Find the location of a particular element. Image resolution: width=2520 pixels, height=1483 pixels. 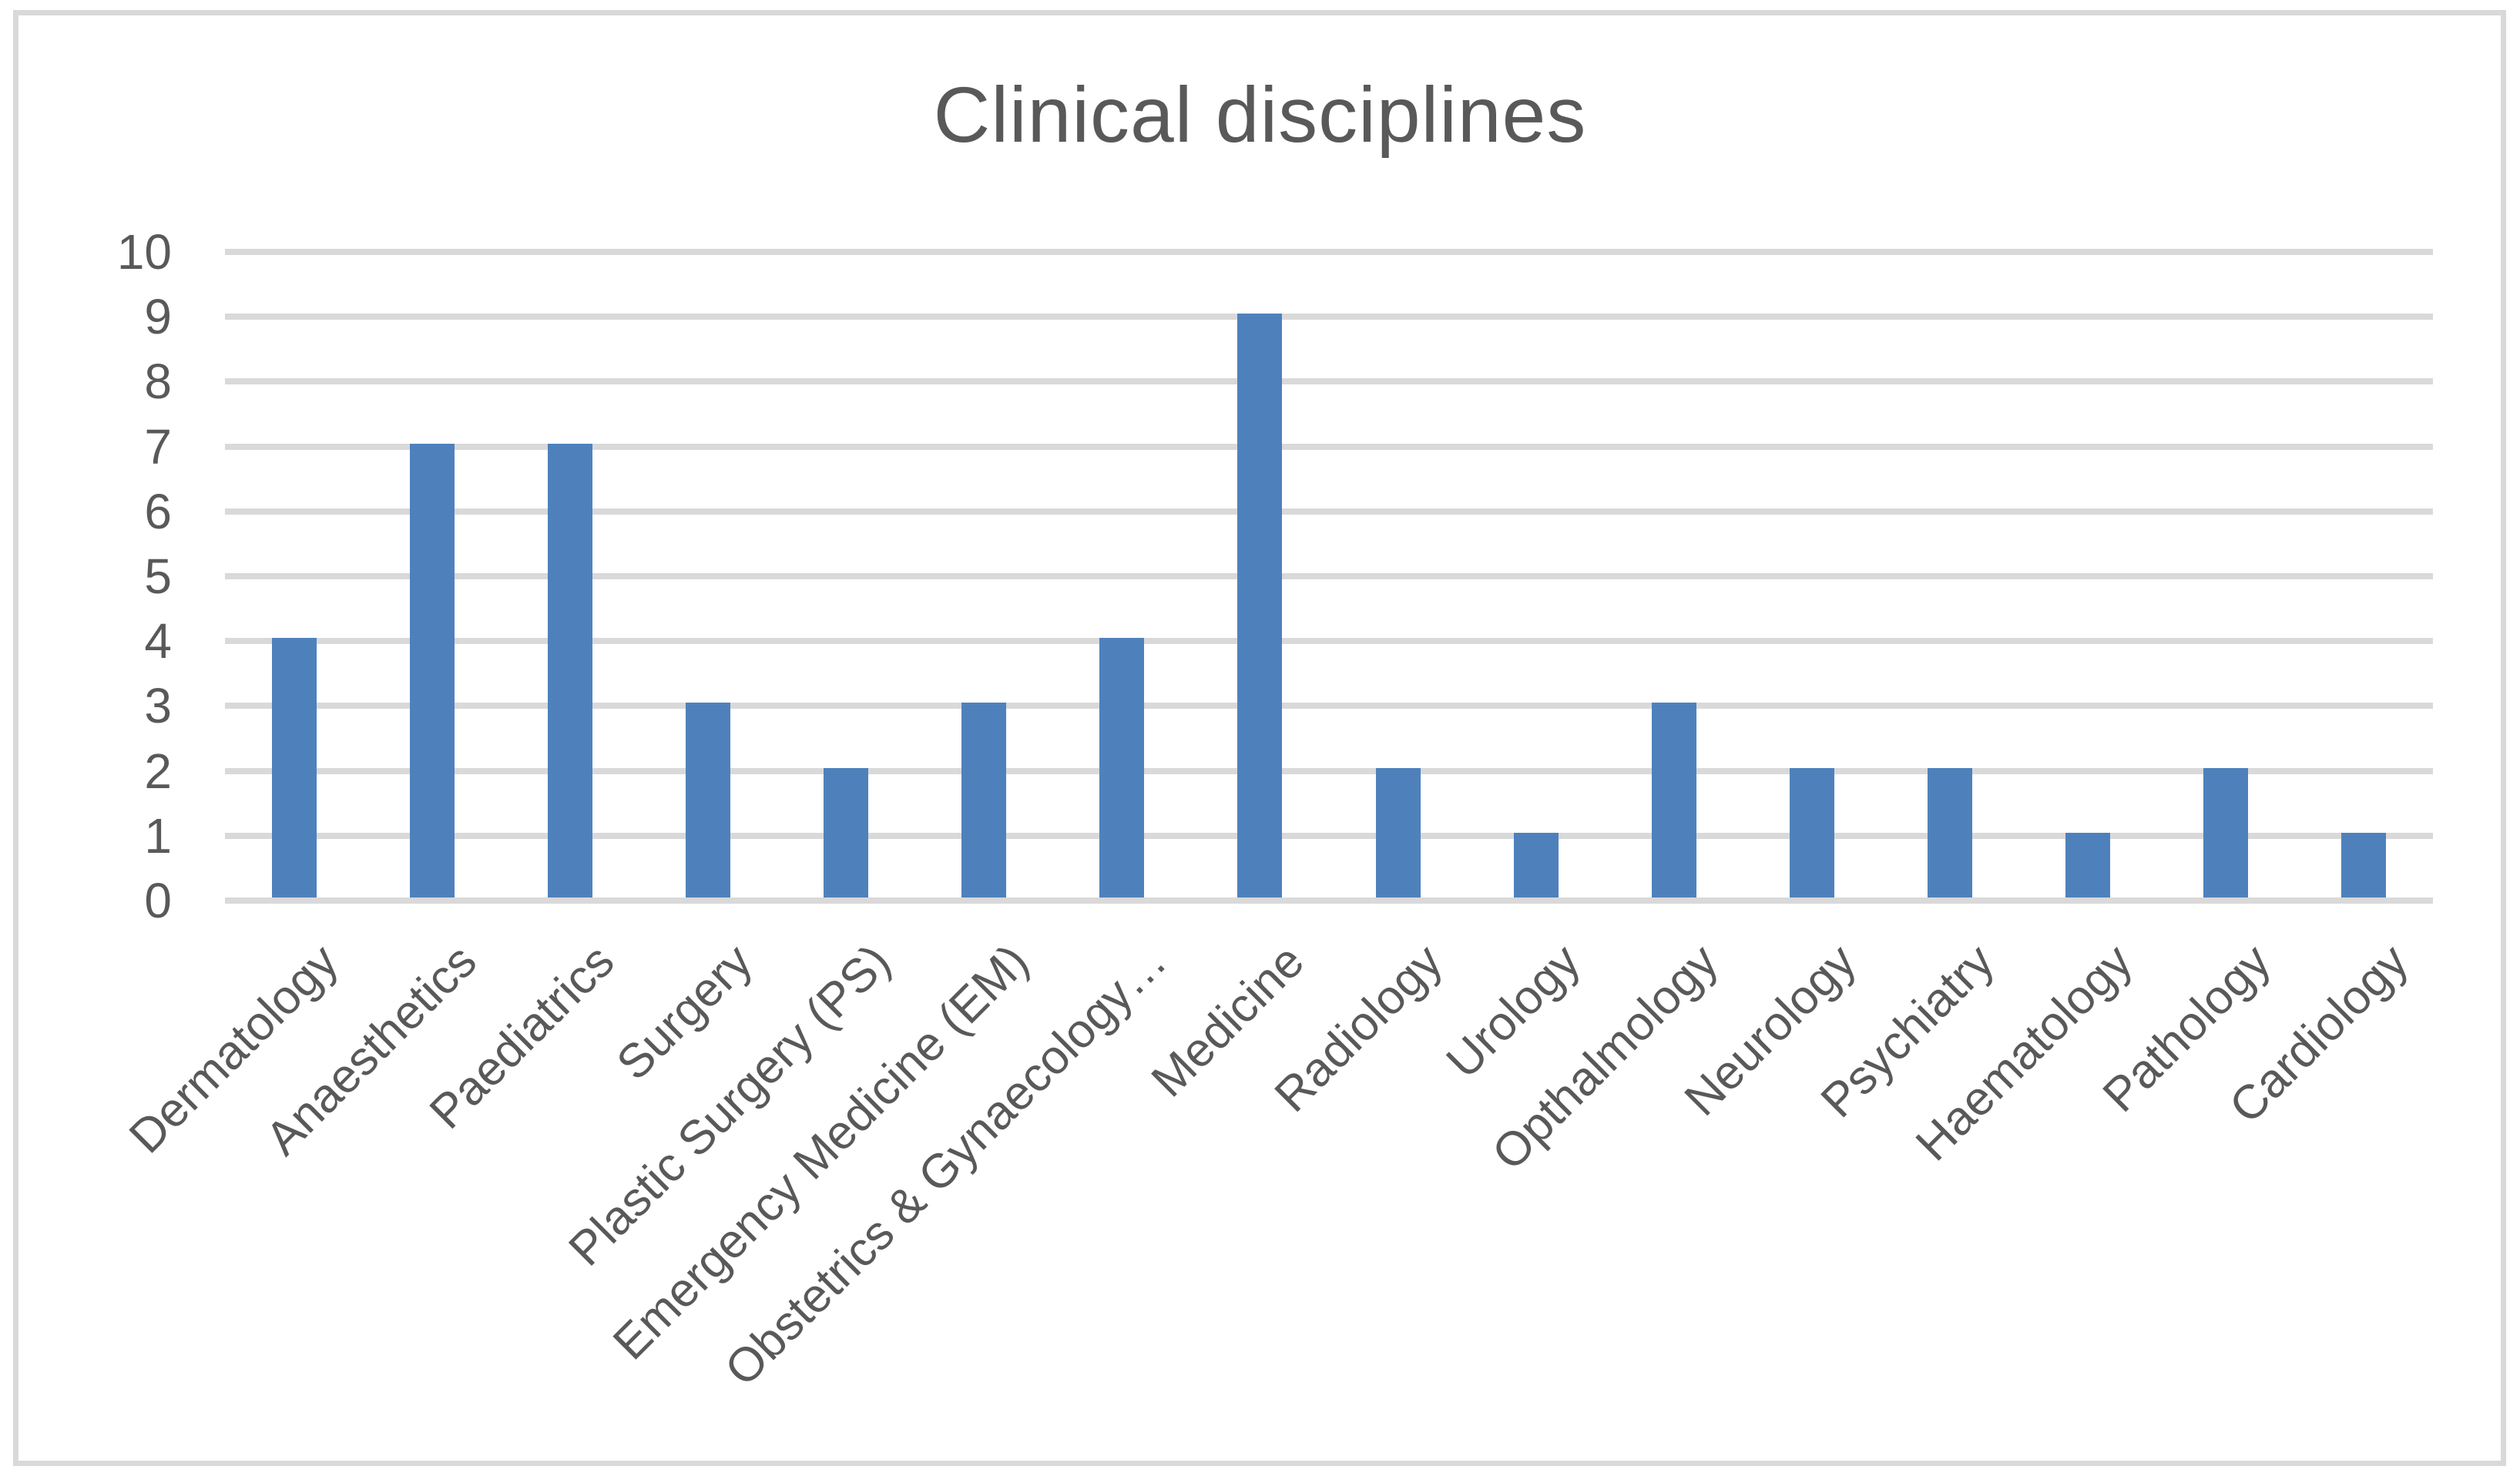

y-axis-tick-label: 4 is located at coordinates (158, 641).